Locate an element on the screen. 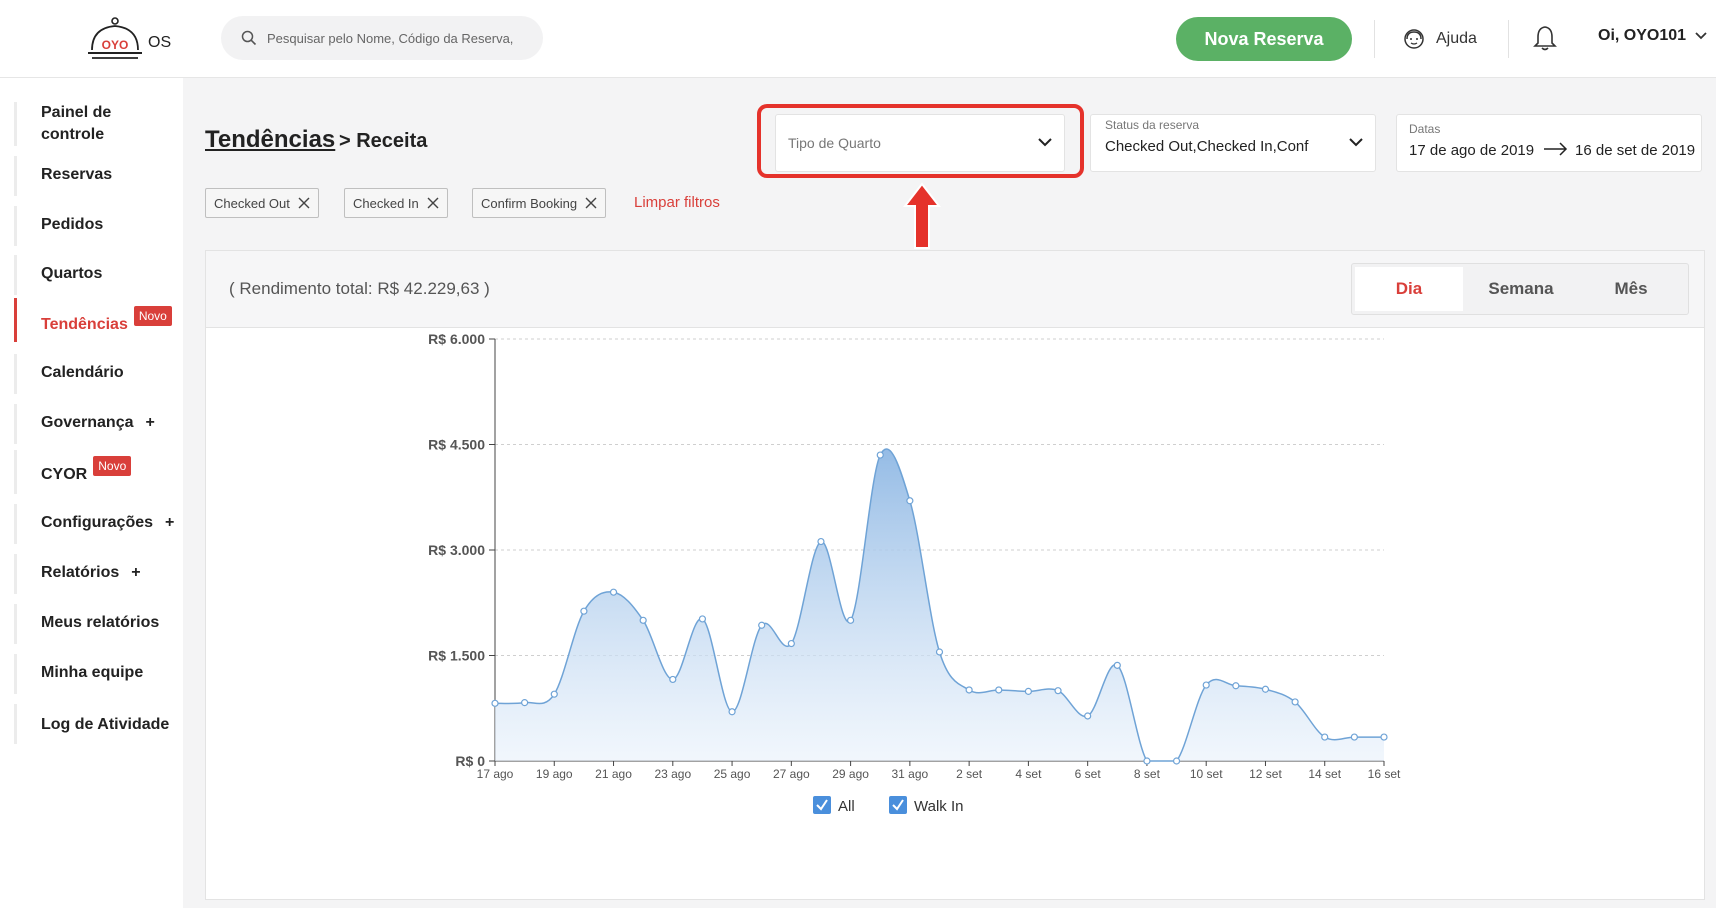  sidebar-item-label: CYOR is located at coordinates (64, 474).